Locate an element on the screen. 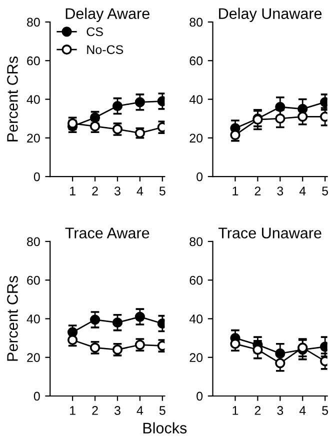 Image resolution: width=334 pixels, height=440 pixels. legend-label: No-CS is located at coordinates (105, 49).